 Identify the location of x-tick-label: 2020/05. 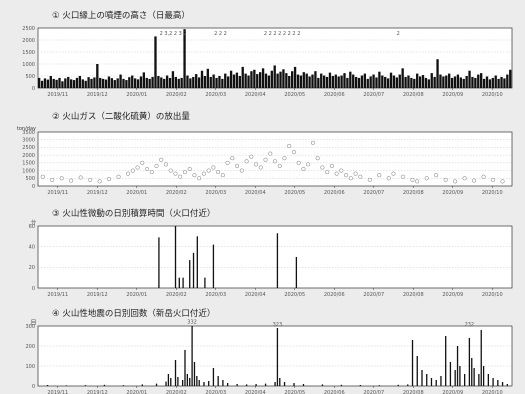
(294, 193).